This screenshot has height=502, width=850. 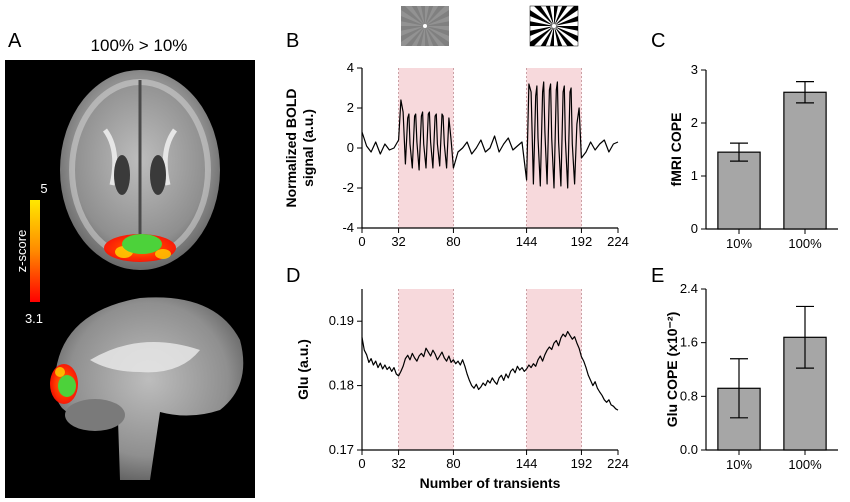 I want to click on y-tick-label: 0.17, so click(x=341, y=449).